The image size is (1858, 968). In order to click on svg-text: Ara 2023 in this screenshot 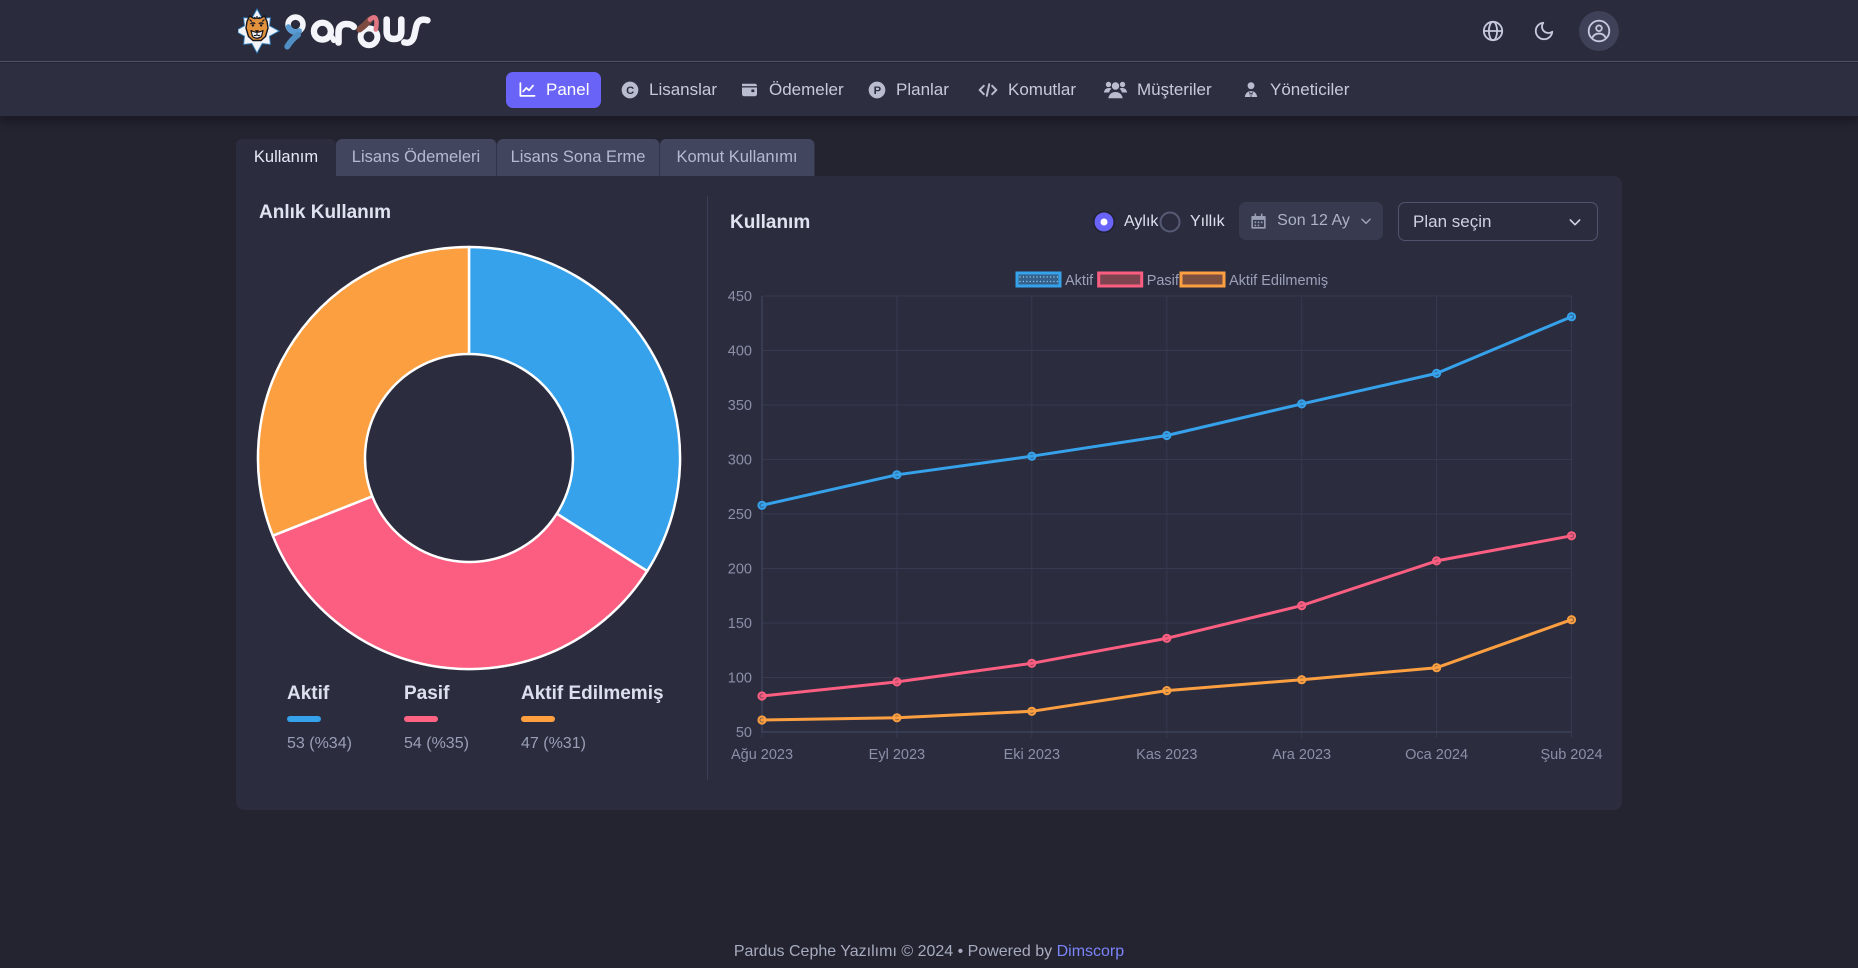, I will do `click(1301, 755)`.